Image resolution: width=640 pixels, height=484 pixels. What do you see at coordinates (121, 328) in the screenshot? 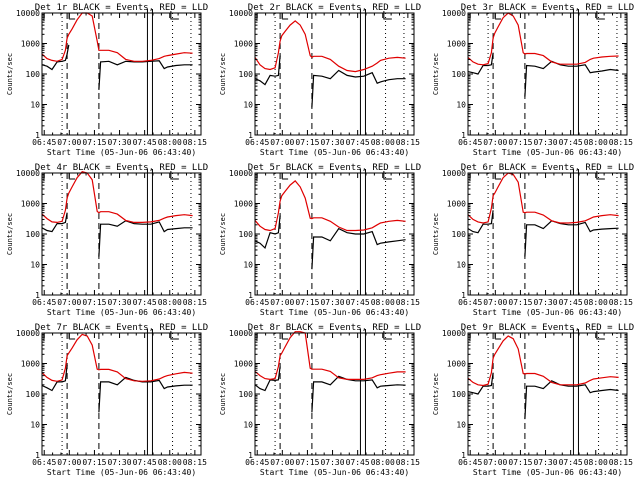
I see `chart-title: Det 7r BLACK = Events, RED = LLD` at bounding box center [121, 328].